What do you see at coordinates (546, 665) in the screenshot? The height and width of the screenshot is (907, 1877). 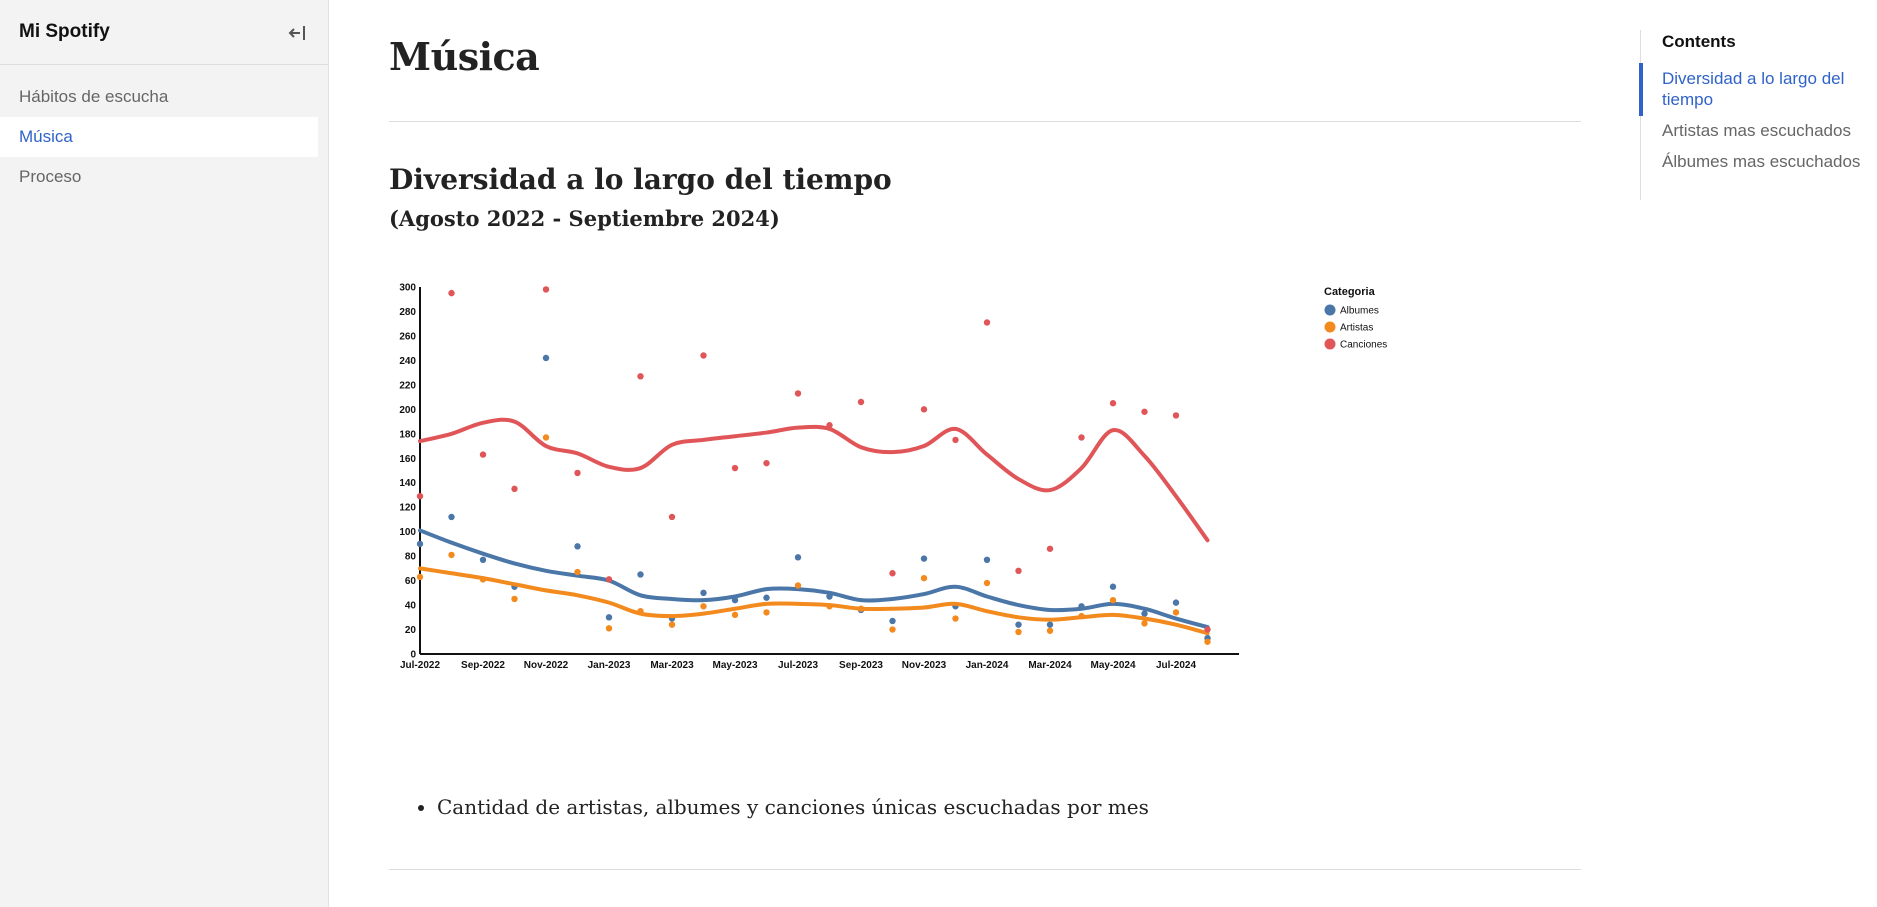 I see `x-tick-label: Nov-2022` at bounding box center [546, 665].